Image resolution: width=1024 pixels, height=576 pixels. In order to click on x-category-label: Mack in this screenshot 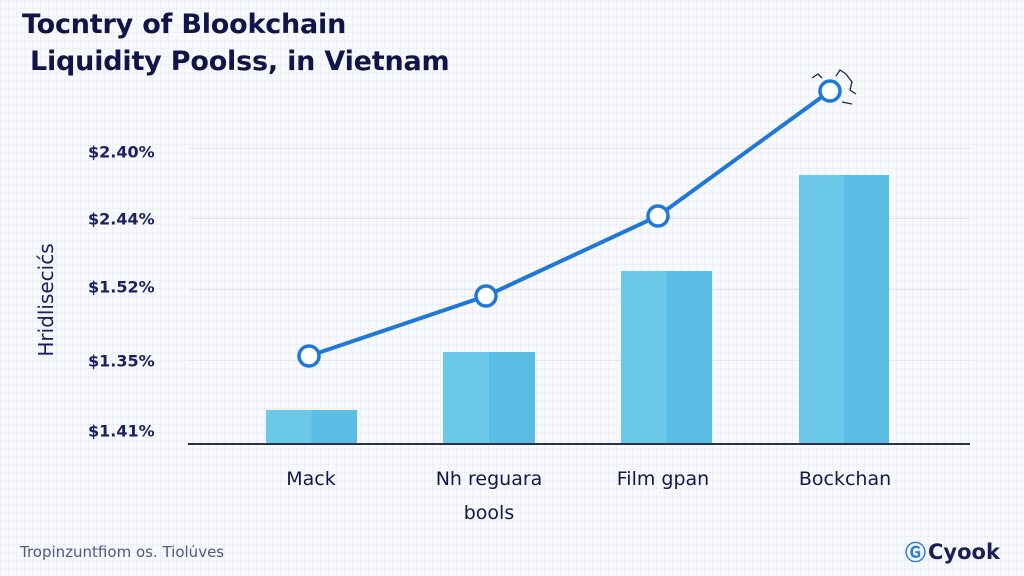, I will do `click(311, 479)`.